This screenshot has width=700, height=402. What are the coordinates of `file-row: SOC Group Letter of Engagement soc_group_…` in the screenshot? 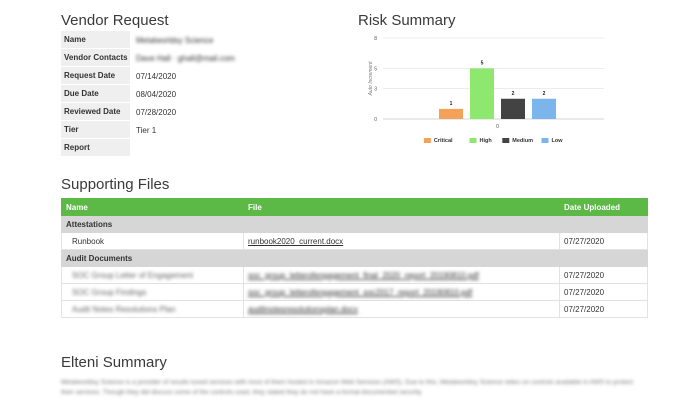 It's located at (354, 275).